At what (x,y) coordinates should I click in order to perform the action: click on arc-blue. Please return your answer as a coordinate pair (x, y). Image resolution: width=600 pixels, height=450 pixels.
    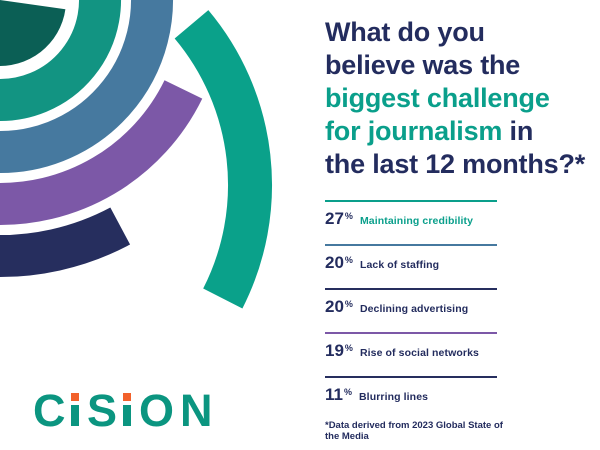
    Looking at the image, I should click on (86, 86).